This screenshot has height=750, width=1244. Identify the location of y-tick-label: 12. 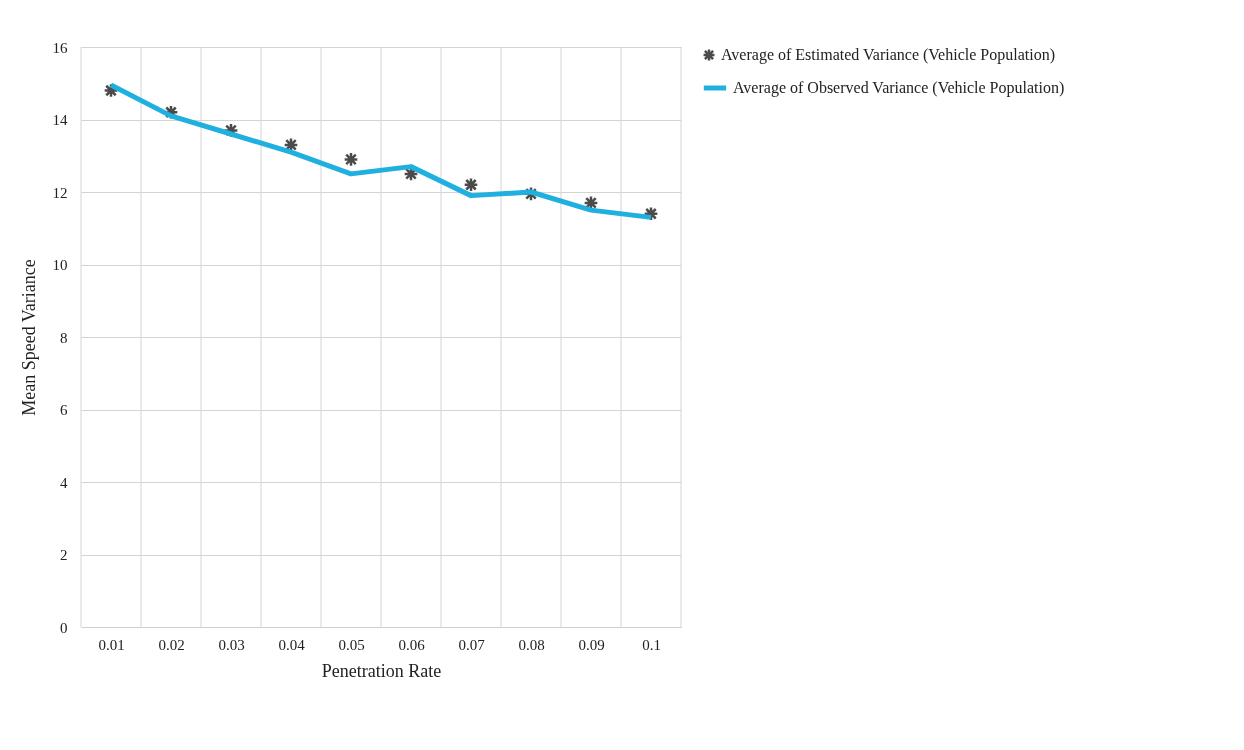
(60, 192).